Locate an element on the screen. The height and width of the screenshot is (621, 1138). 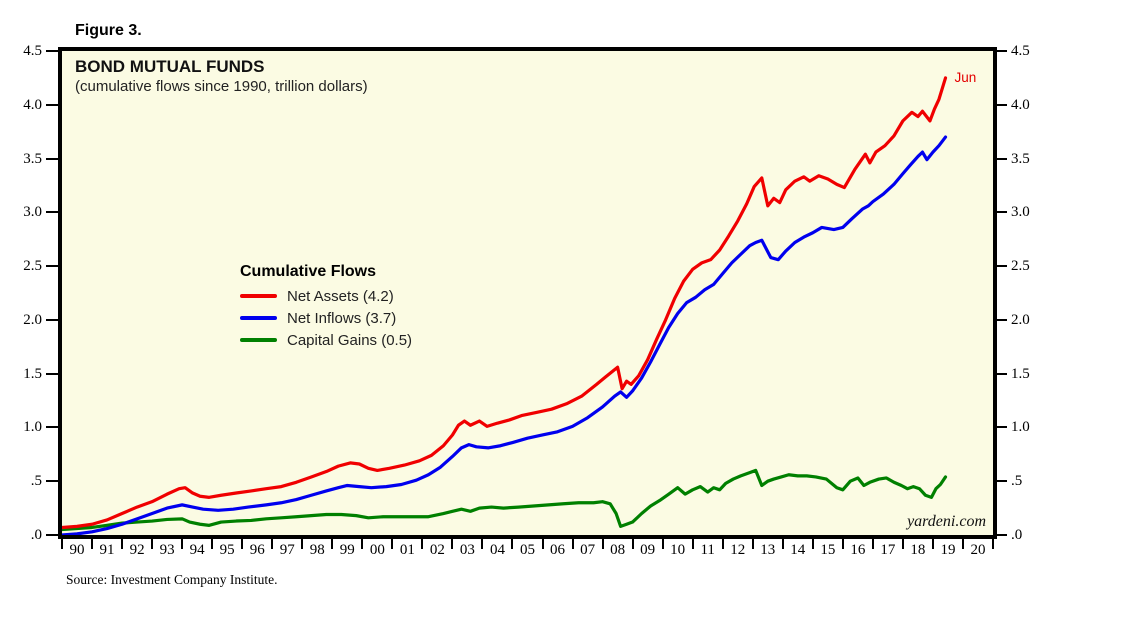
y-axis-label-right: .0 is located at coordinates (1017, 535).